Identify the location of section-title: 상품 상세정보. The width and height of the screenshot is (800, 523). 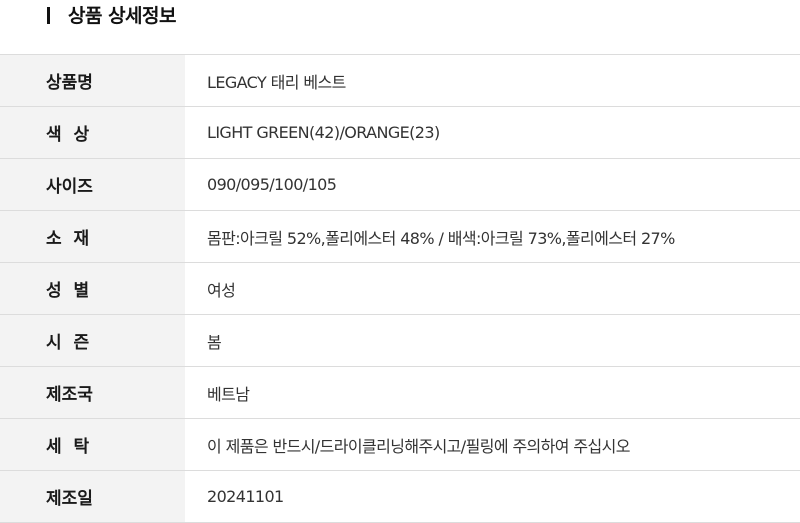
(122, 16).